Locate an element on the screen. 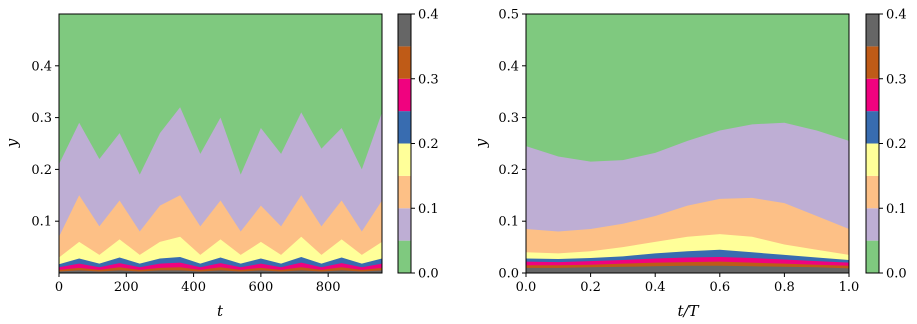 This screenshot has height=324, width=917. left-colorbar: 0.0 0.1 0.2 0.3 0.4 is located at coordinates (418, 145).